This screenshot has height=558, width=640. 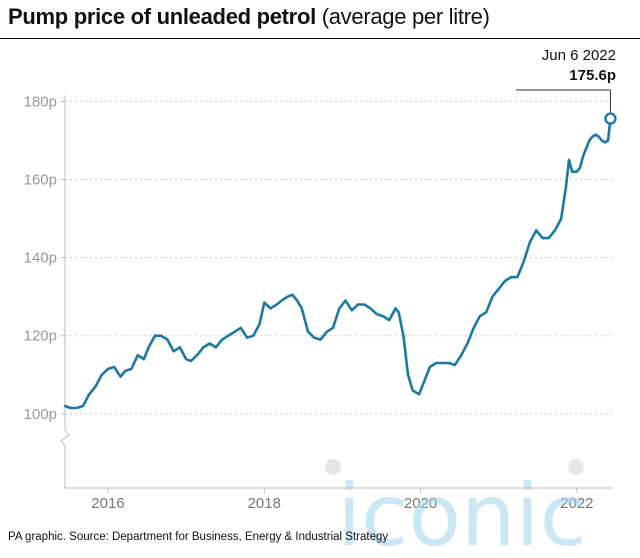 What do you see at coordinates (264, 503) in the screenshot?
I see `x-tick-label: 2018` at bounding box center [264, 503].